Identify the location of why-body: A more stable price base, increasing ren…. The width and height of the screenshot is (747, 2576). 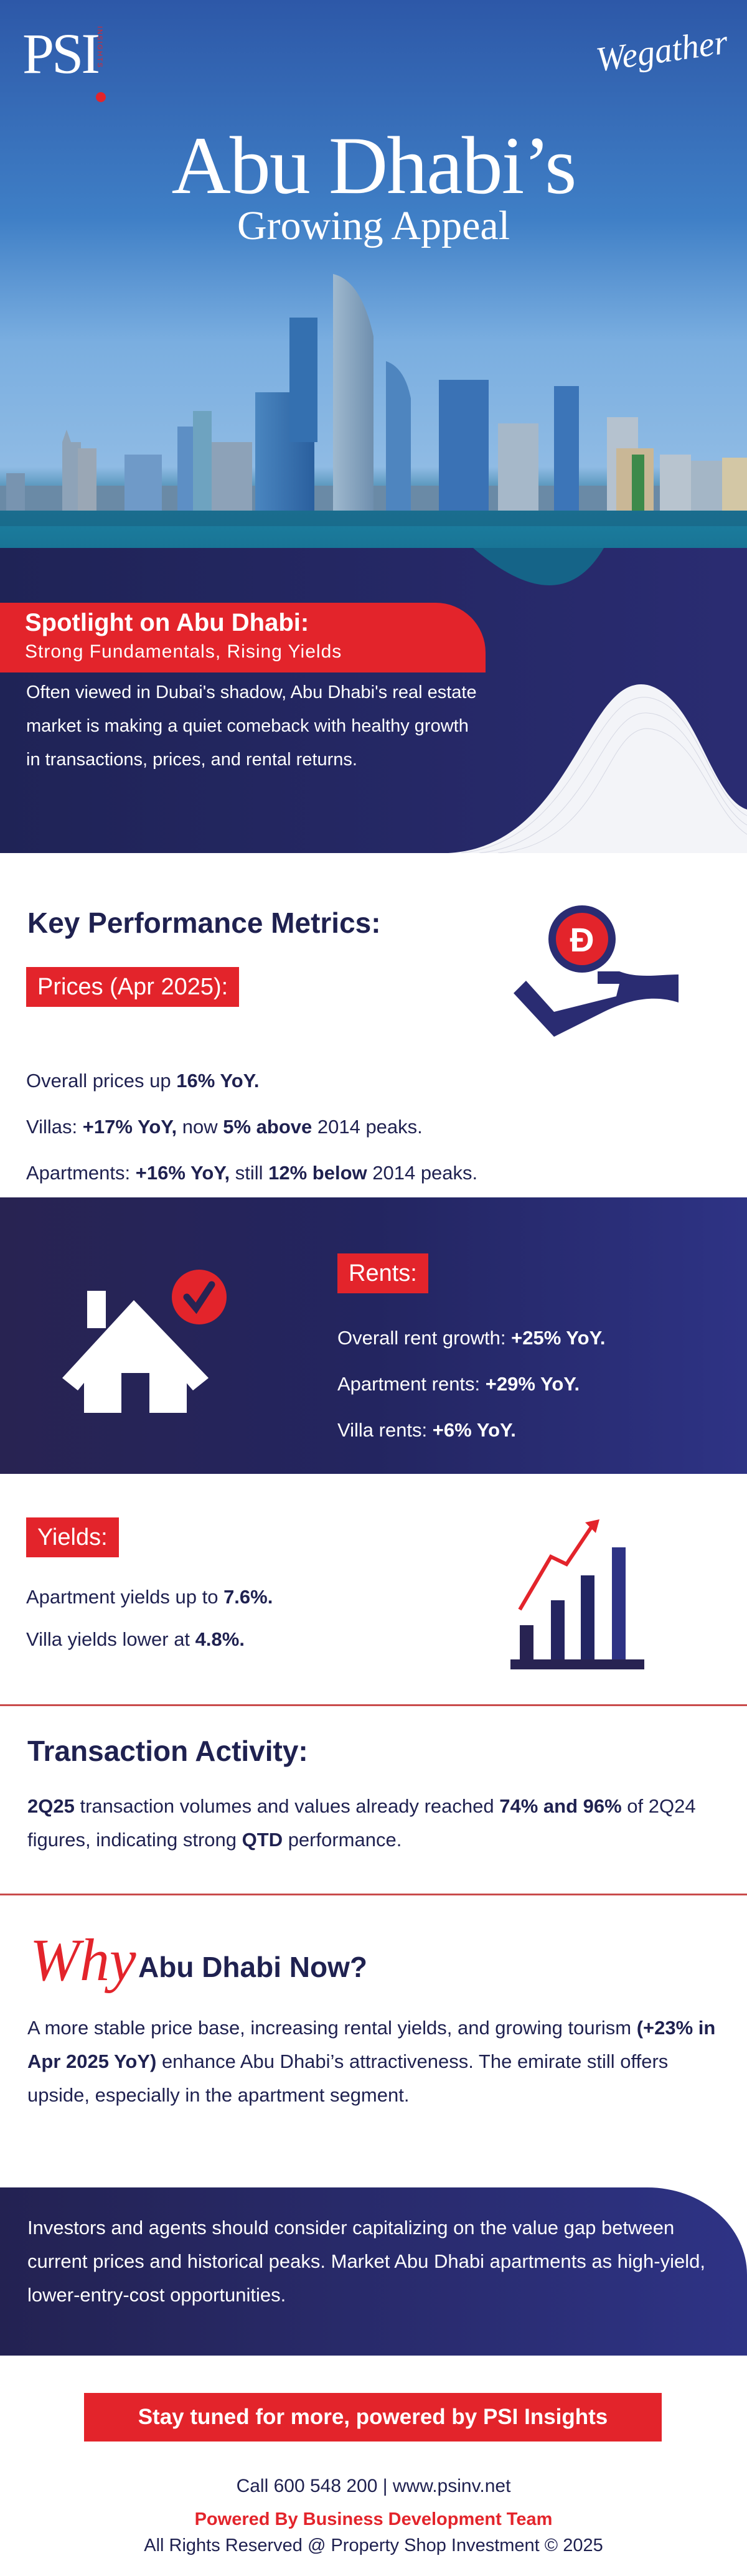
(372, 2061).